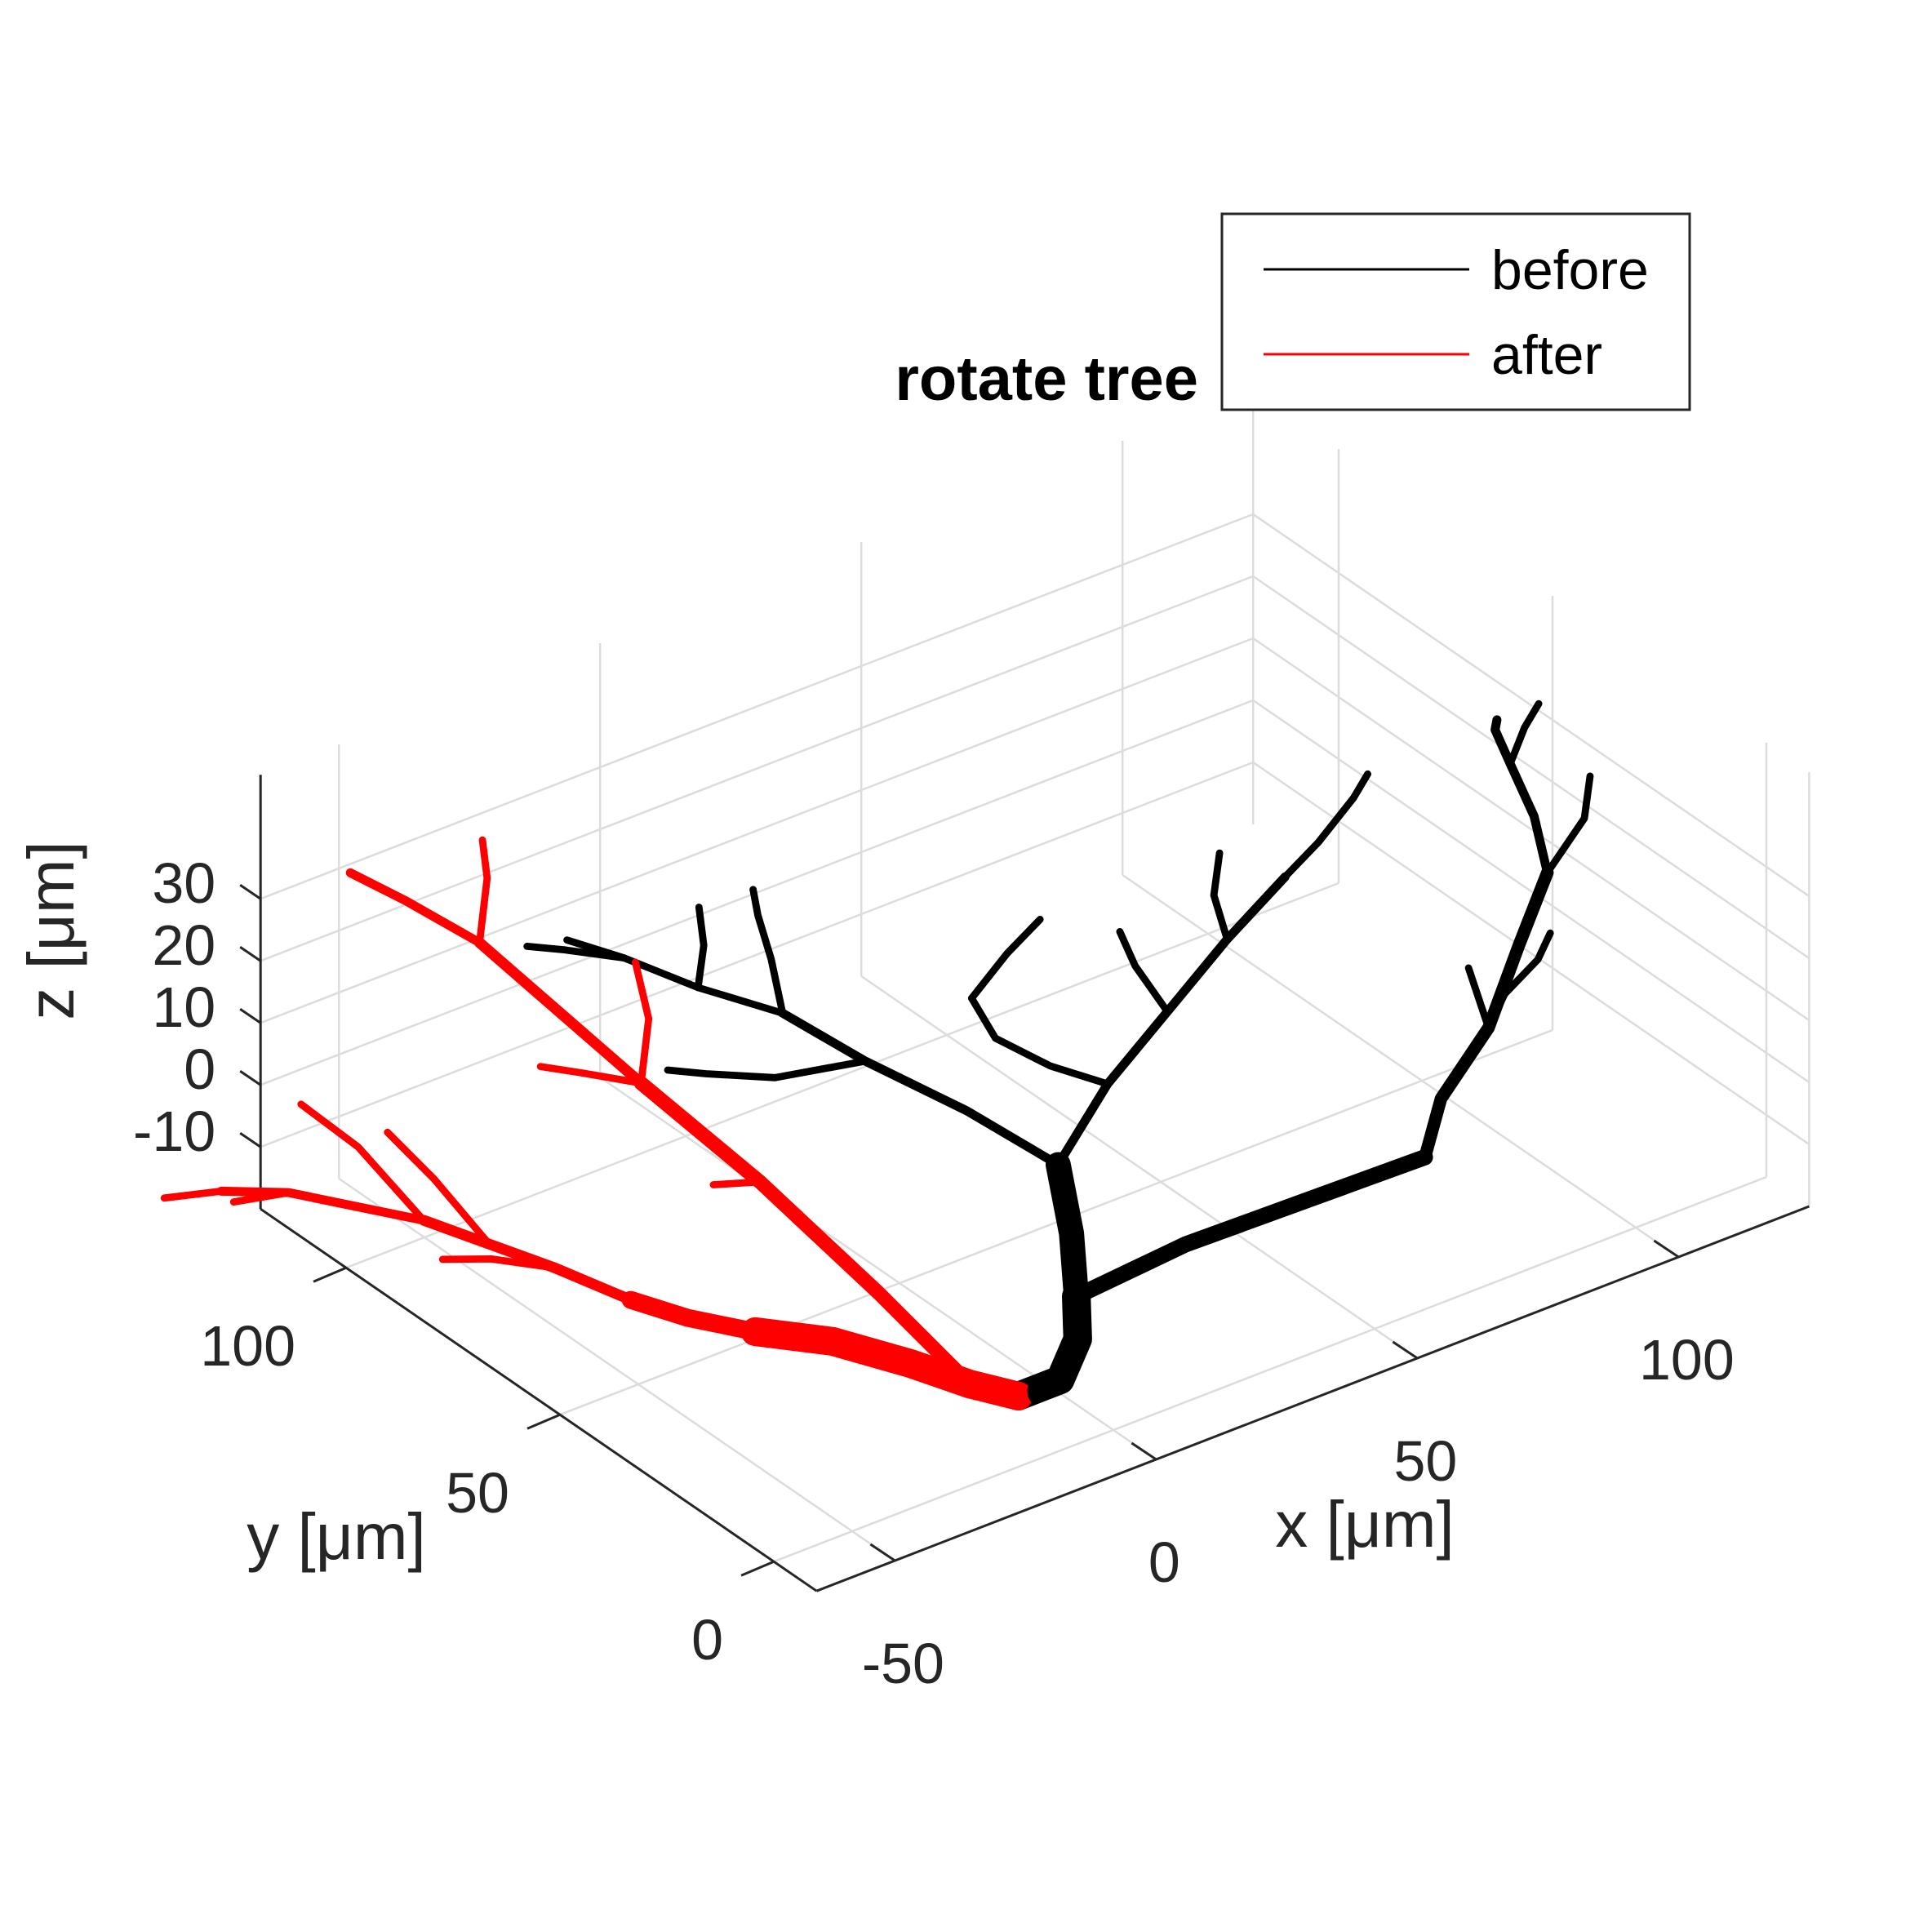  Describe the element at coordinates (174, 1131) in the screenshot. I see `z-tick-label: -10` at that location.